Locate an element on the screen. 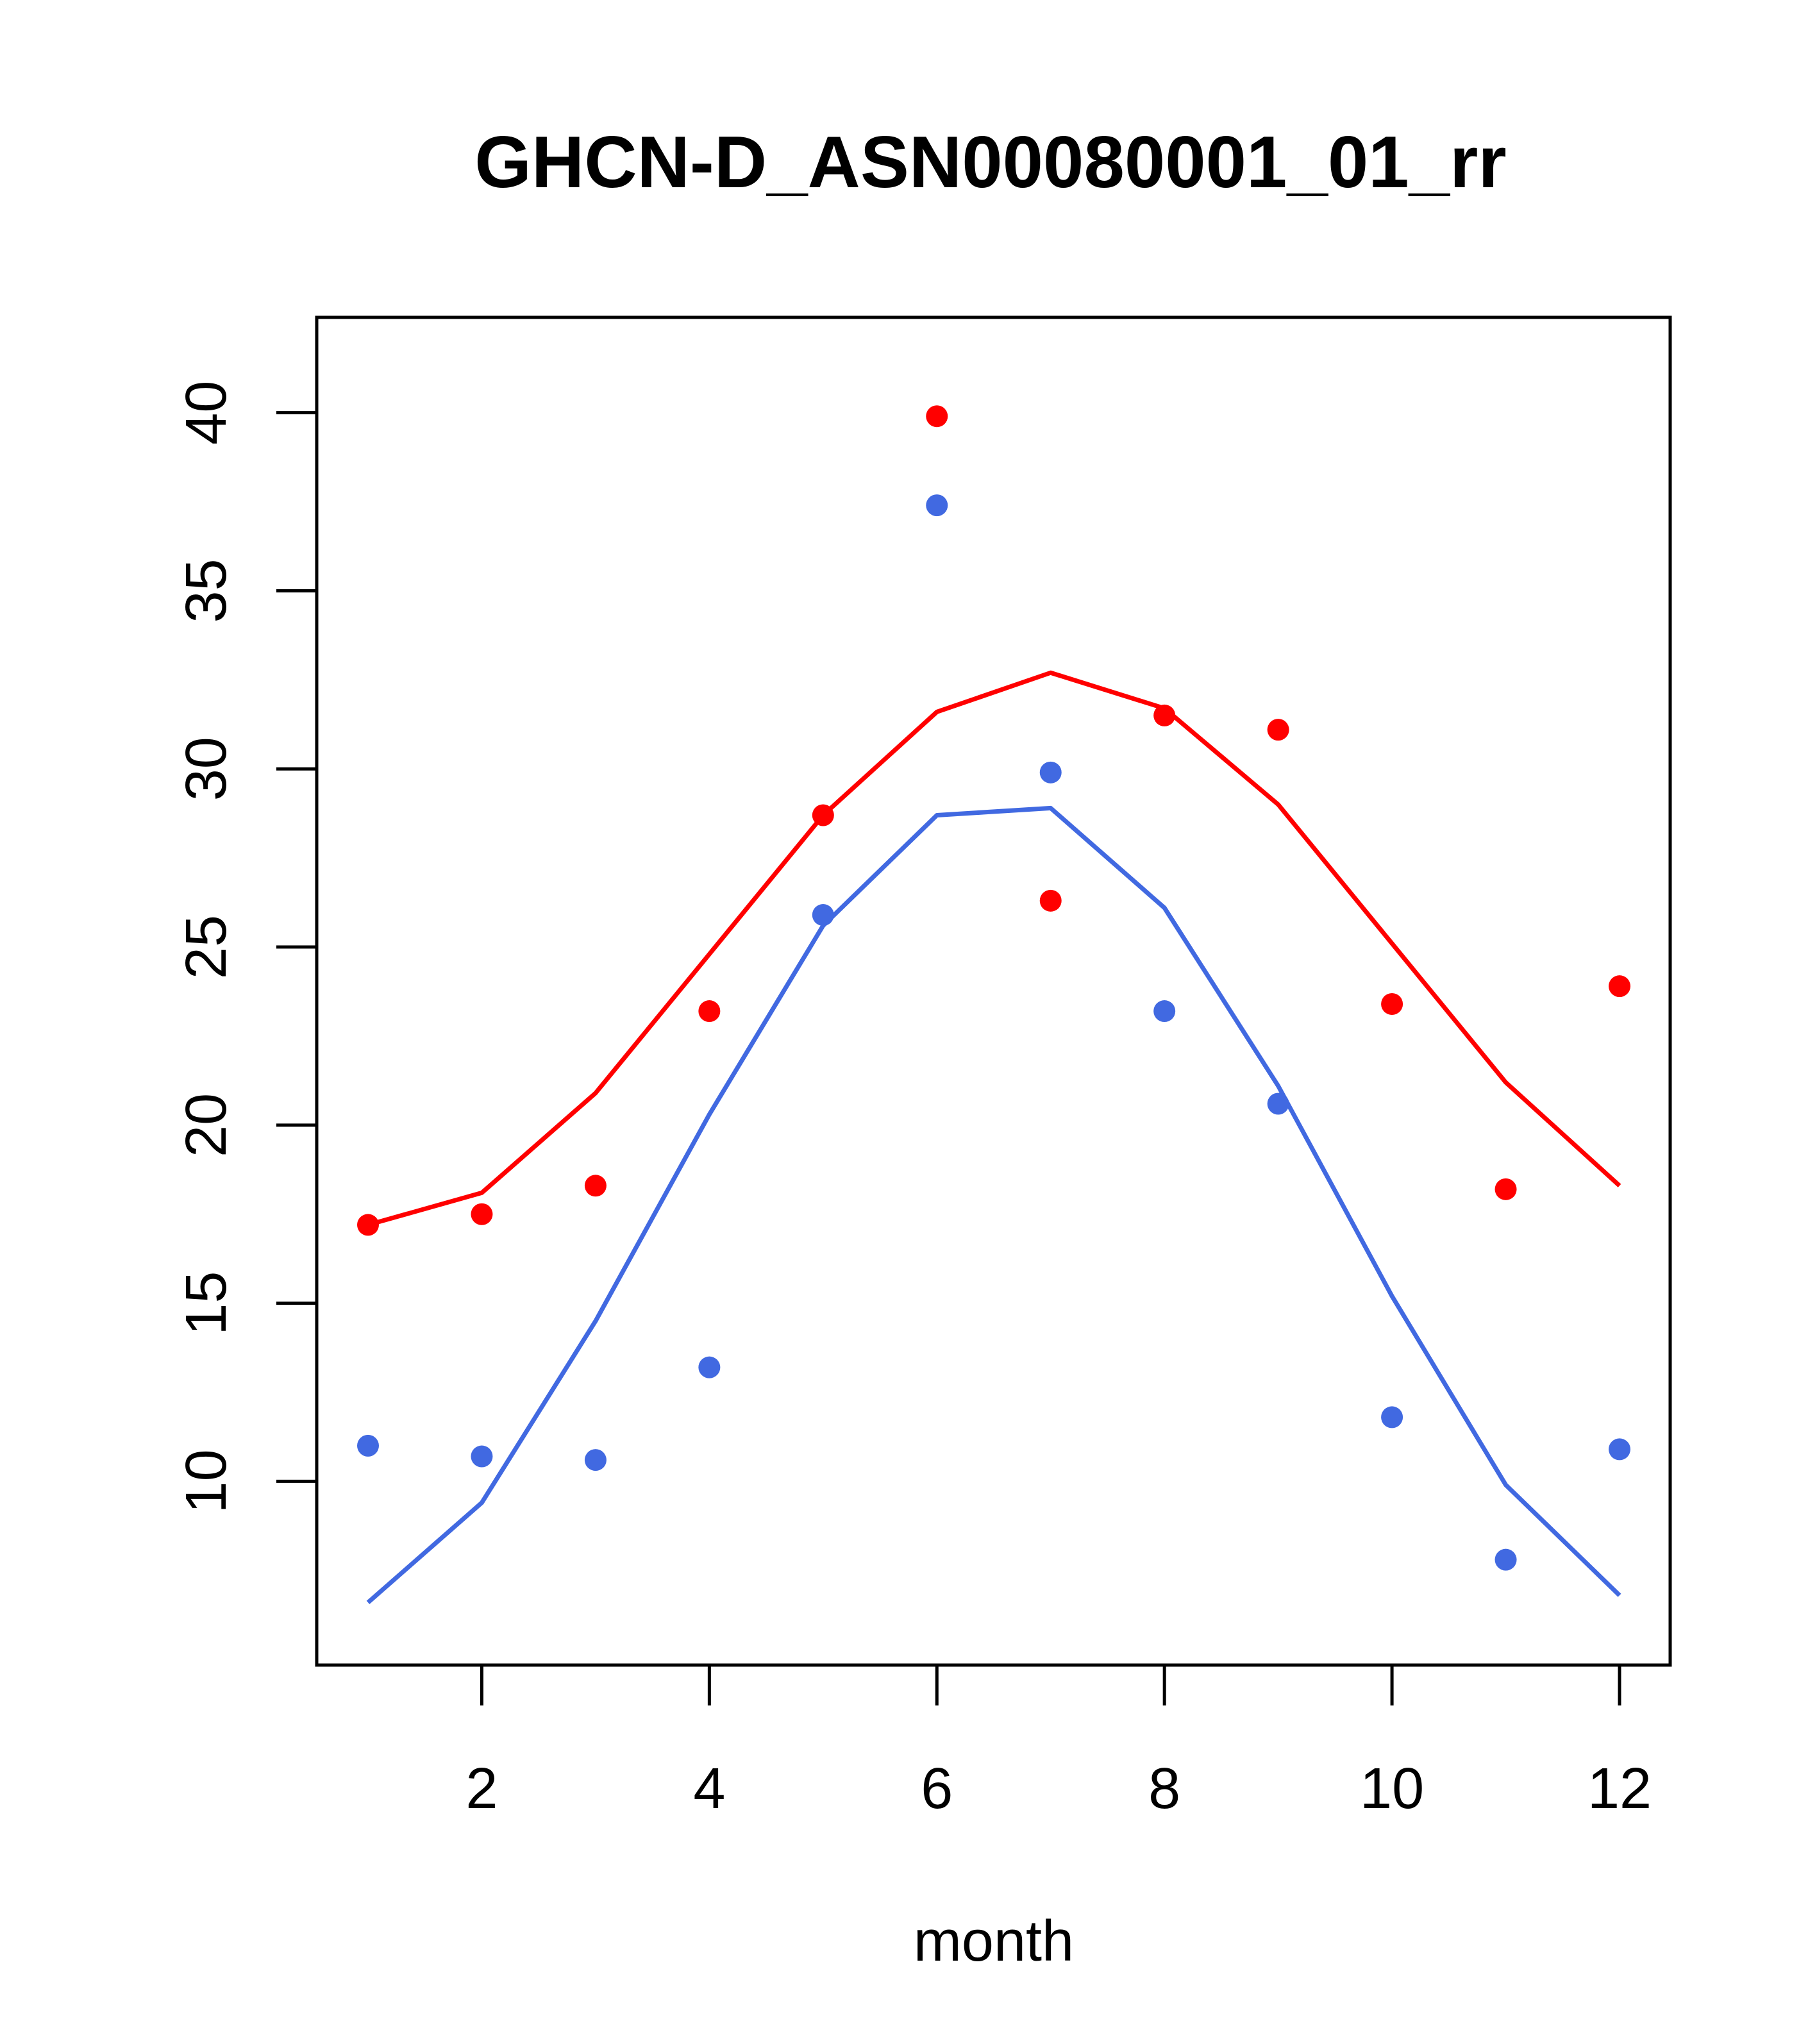  y-tick-label: 40 is located at coordinates (207, 413).